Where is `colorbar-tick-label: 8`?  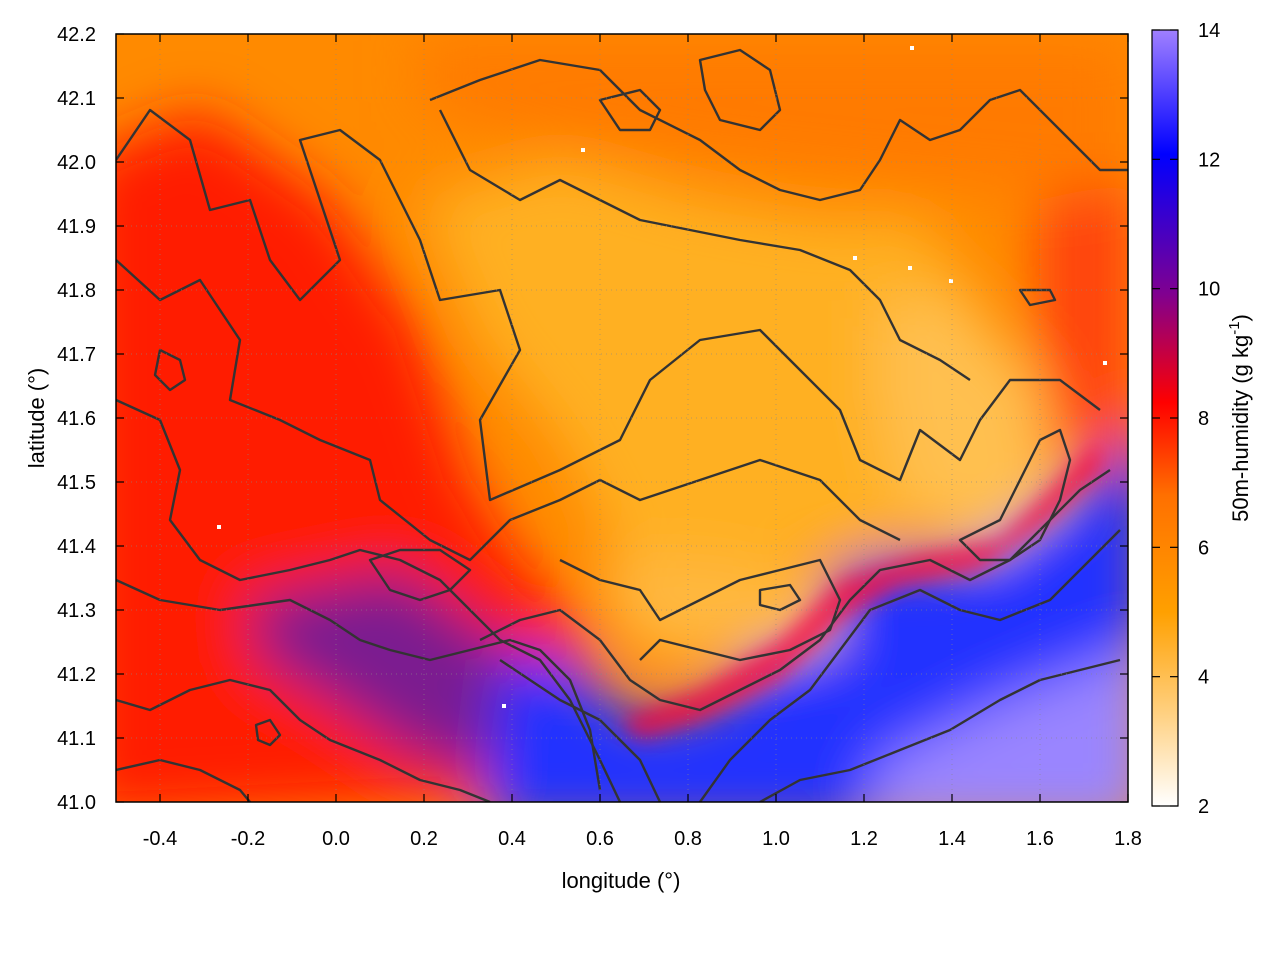 colorbar-tick-label: 8 is located at coordinates (1203, 419).